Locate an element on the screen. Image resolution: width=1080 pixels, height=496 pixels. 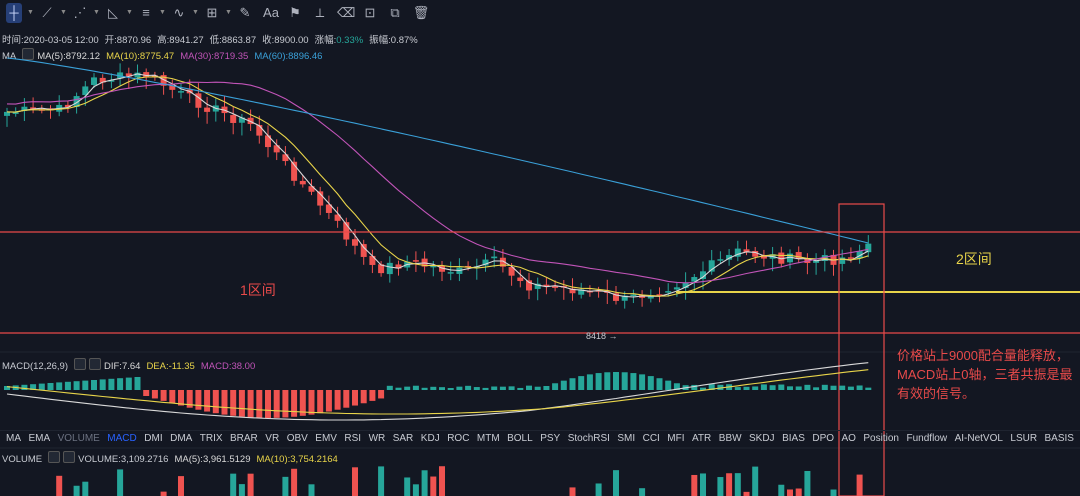
ruler-icon: ⟂ is located at coordinates (320, 12).